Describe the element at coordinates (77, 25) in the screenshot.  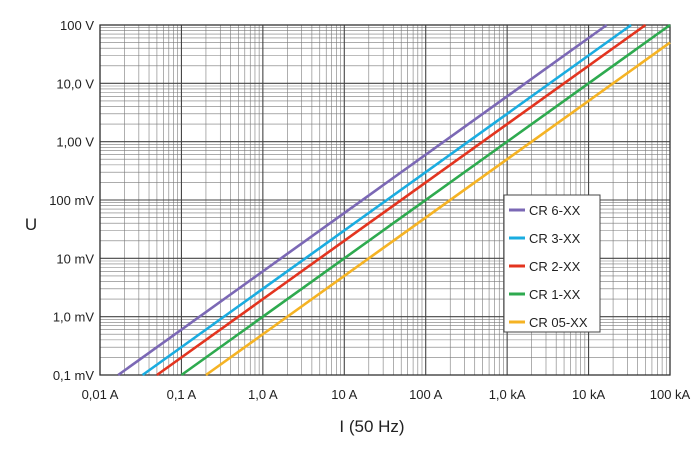
I see `y-tick-label: 100 V` at that location.